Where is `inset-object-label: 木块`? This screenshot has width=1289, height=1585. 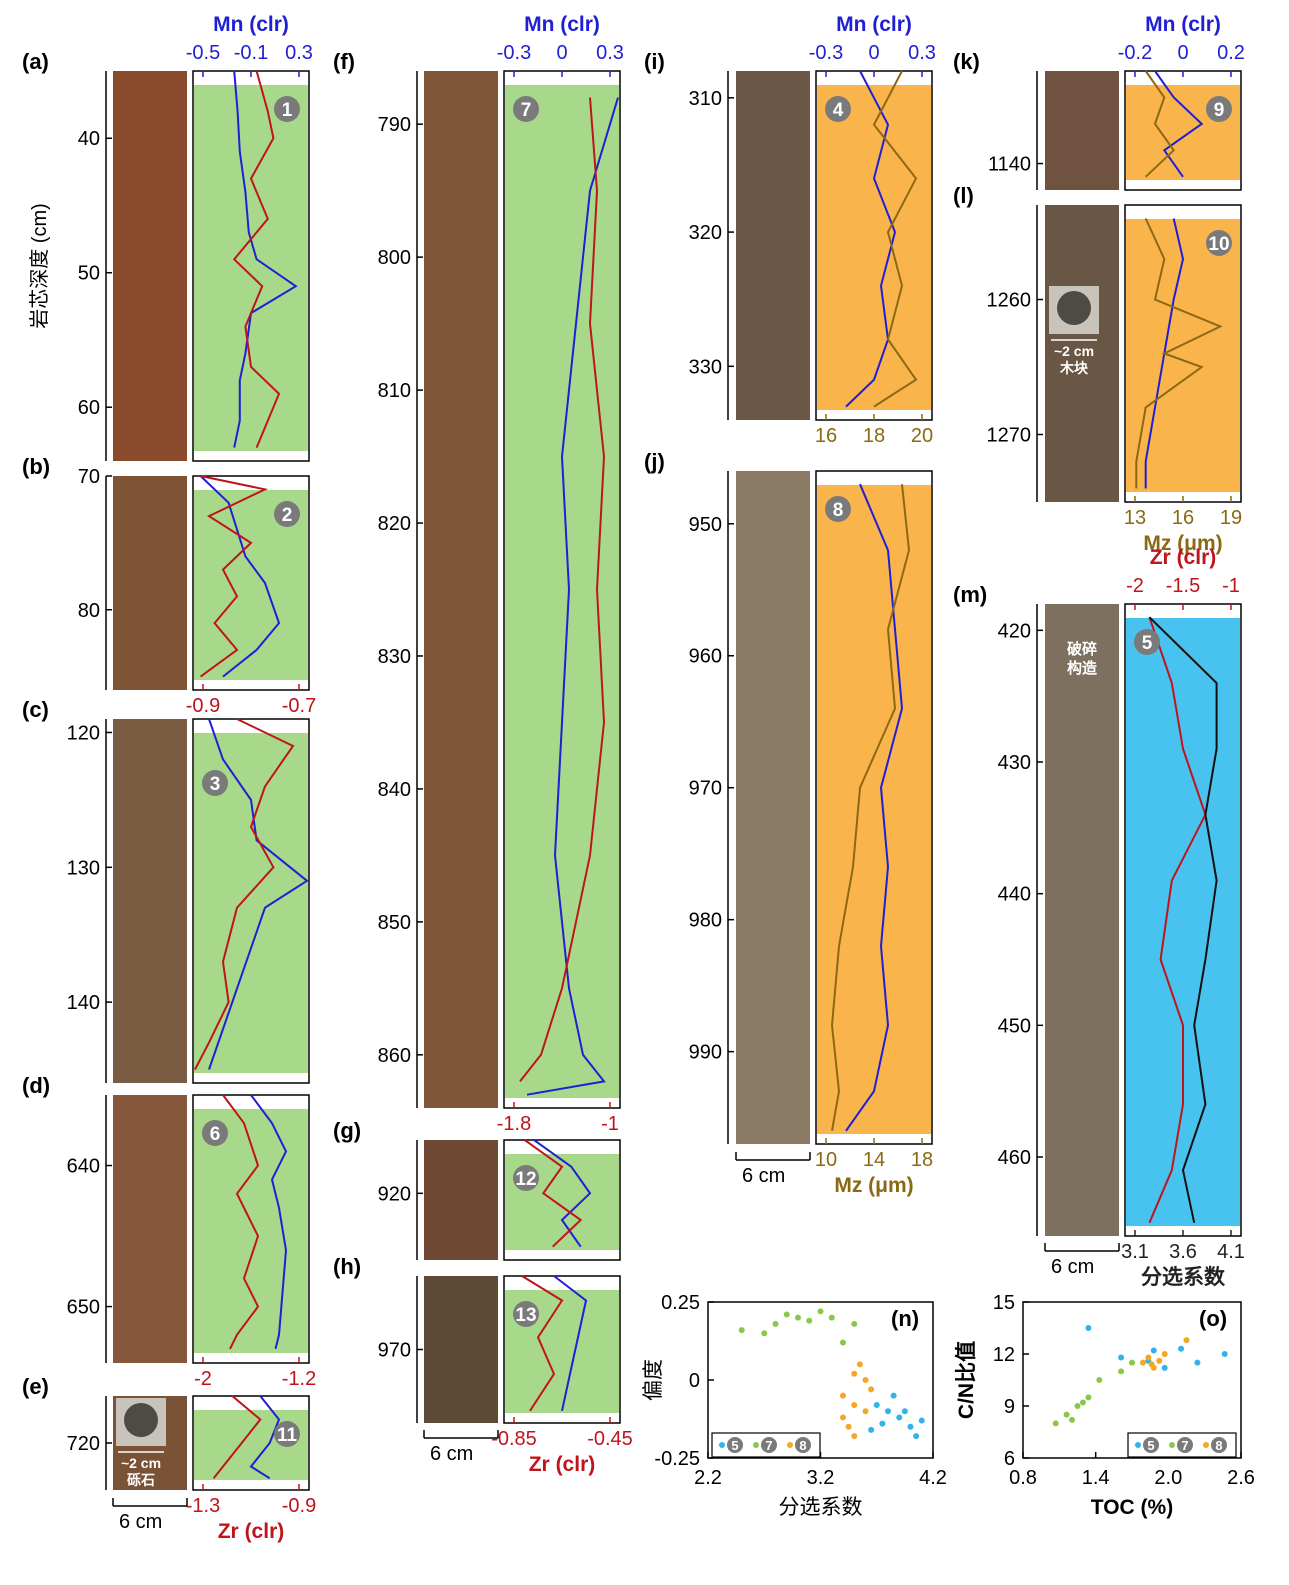
inset-object-label: 木块 is located at coordinates (1074, 368).